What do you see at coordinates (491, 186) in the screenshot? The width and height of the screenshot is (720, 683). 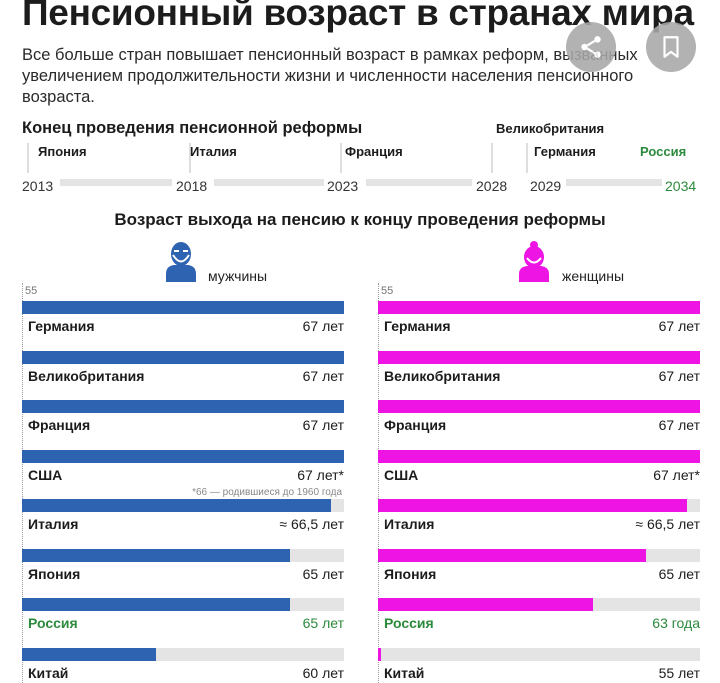 I see `timeline-year: 2028` at bounding box center [491, 186].